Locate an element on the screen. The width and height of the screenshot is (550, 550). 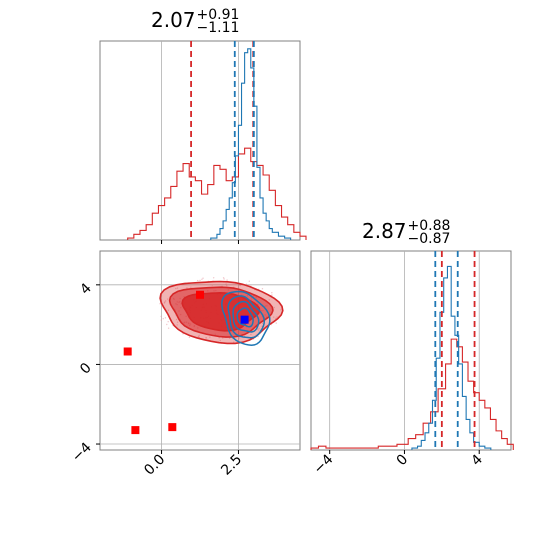
scatter-x-tick-label: 0.0 is located at coordinates (154, 465).